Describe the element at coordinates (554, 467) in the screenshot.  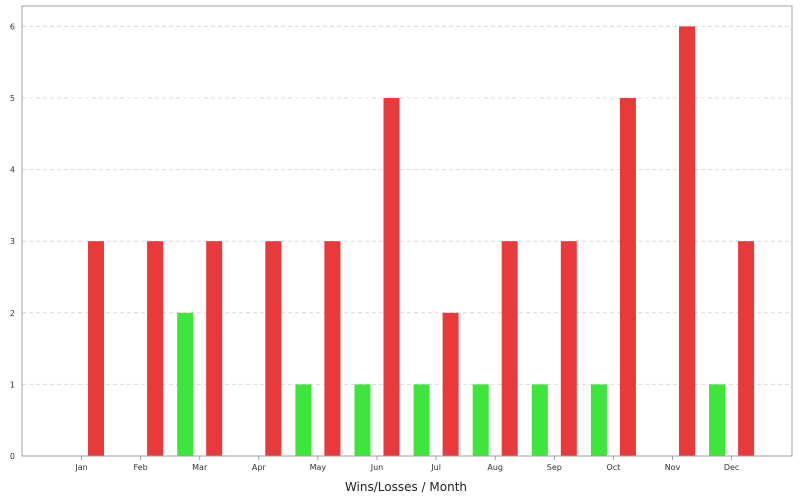
I see `x-tick-label: Sep` at that location.